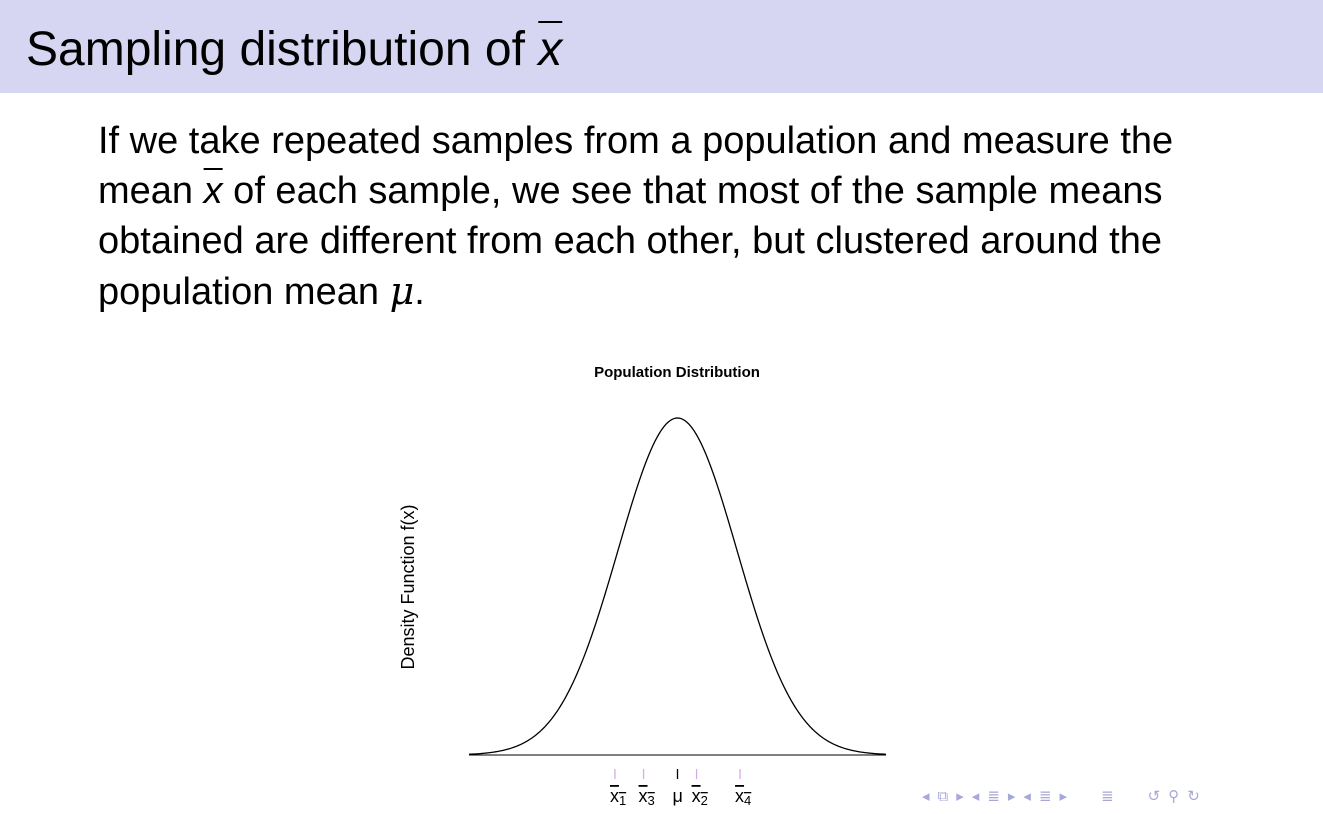 Image resolution: width=1323 pixels, height=814 pixels. What do you see at coordinates (700, 797) in the screenshot?
I see `tick-label: x2` at bounding box center [700, 797].